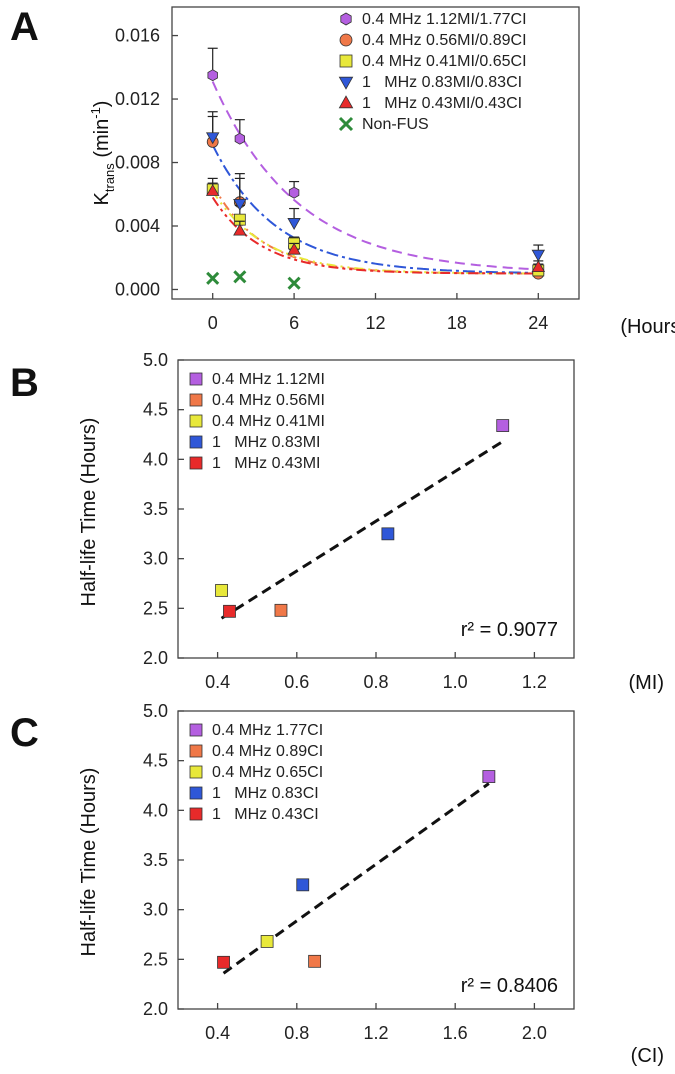 The height and width of the screenshot is (1074, 675). I want to click on panel-b-fit-line, so click(362, 530).